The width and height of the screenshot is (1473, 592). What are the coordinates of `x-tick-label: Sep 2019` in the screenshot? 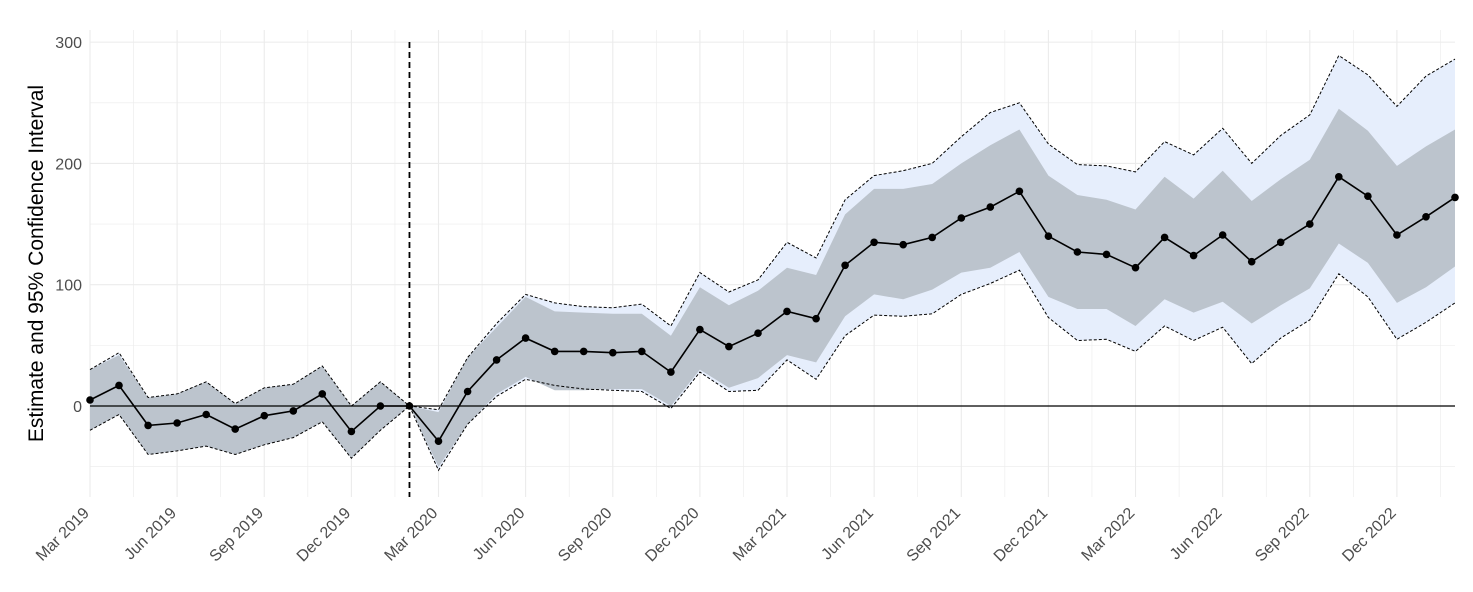 It's located at (237, 535).